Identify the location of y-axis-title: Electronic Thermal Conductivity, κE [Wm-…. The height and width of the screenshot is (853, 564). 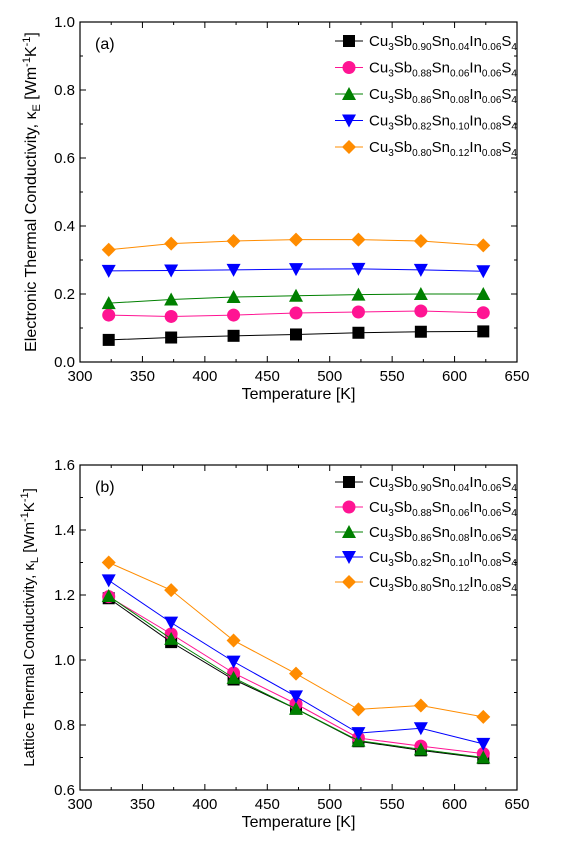
(32, 192).